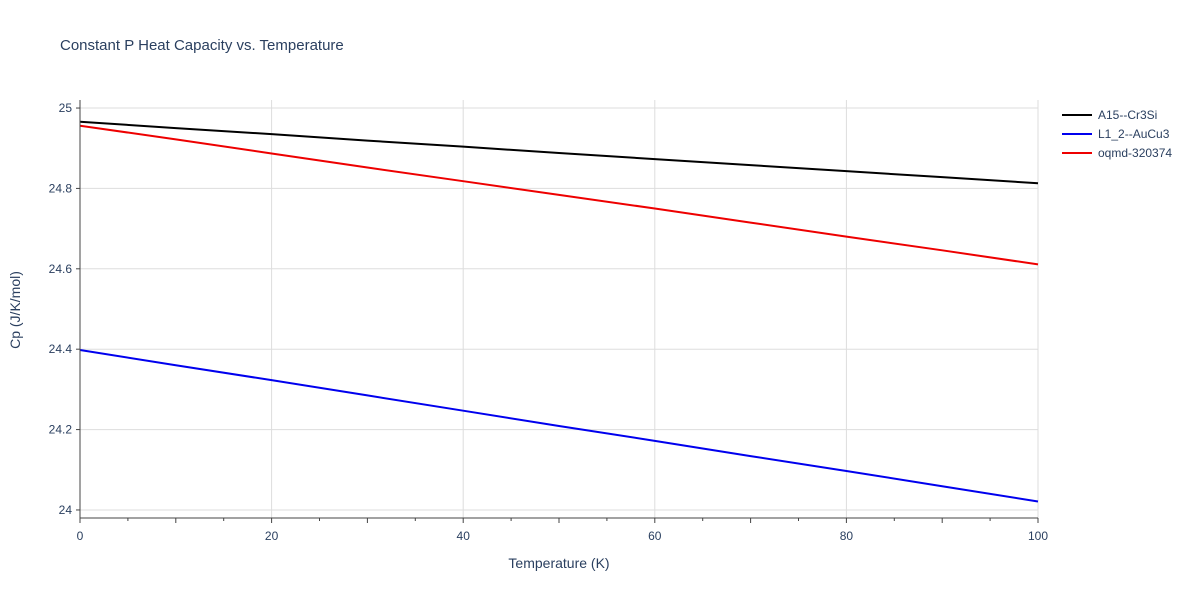  What do you see at coordinates (61, 188) in the screenshot?
I see `y-tick-label: 24.8` at bounding box center [61, 188].